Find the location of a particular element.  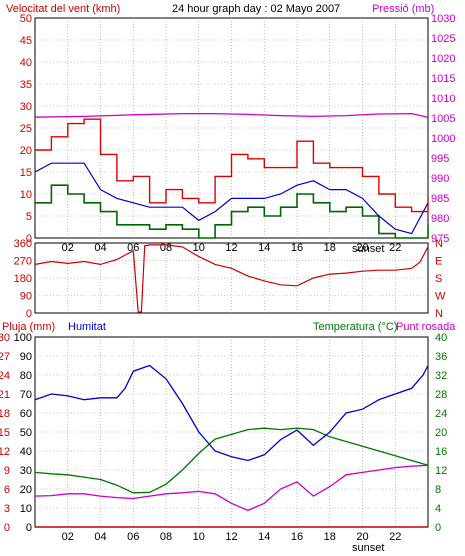

pressure-line is located at coordinates (231, 115).